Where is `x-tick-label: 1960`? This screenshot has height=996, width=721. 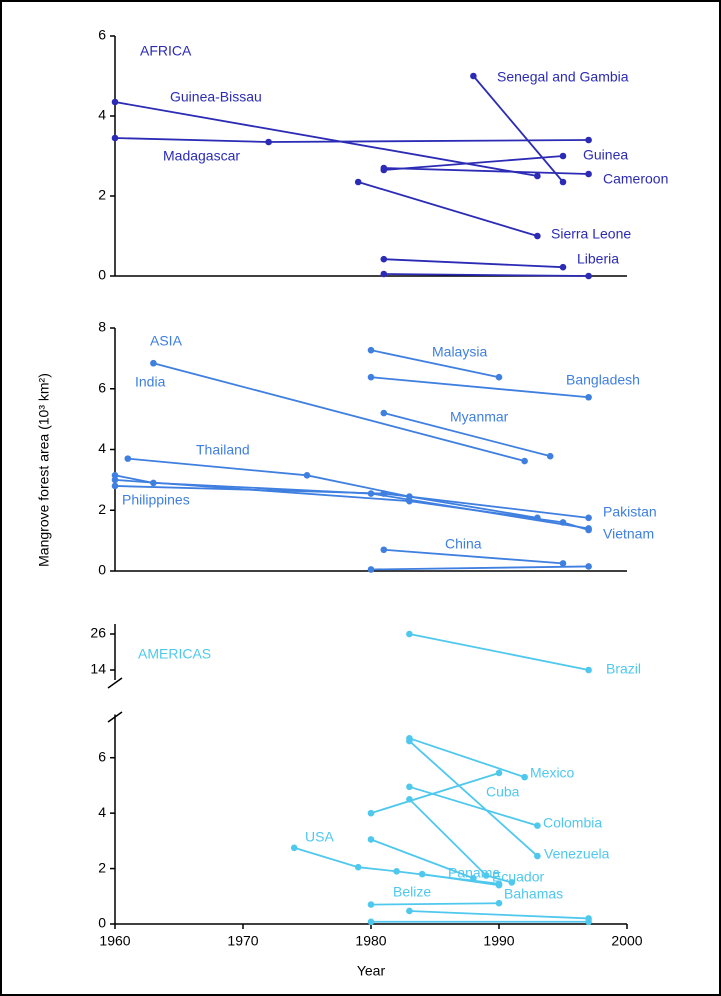 x-tick-label: 1960 is located at coordinates (114, 941).